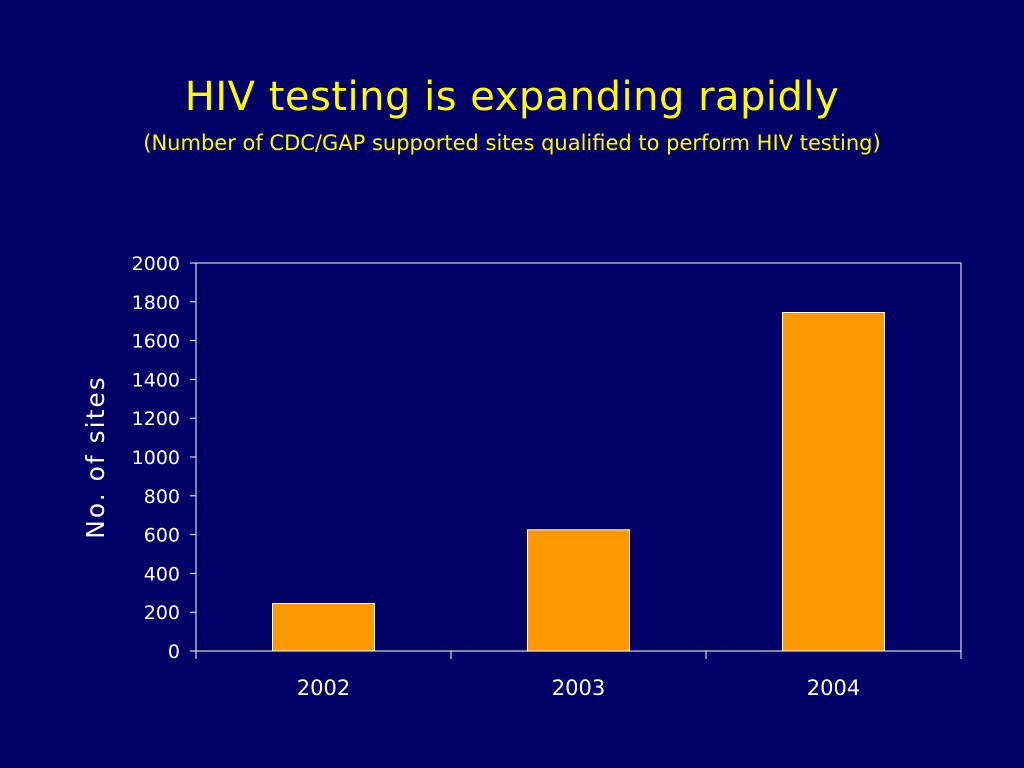 Image resolution: width=1024 pixels, height=768 pixels. I want to click on x-tick-label: 2004, so click(833, 688).